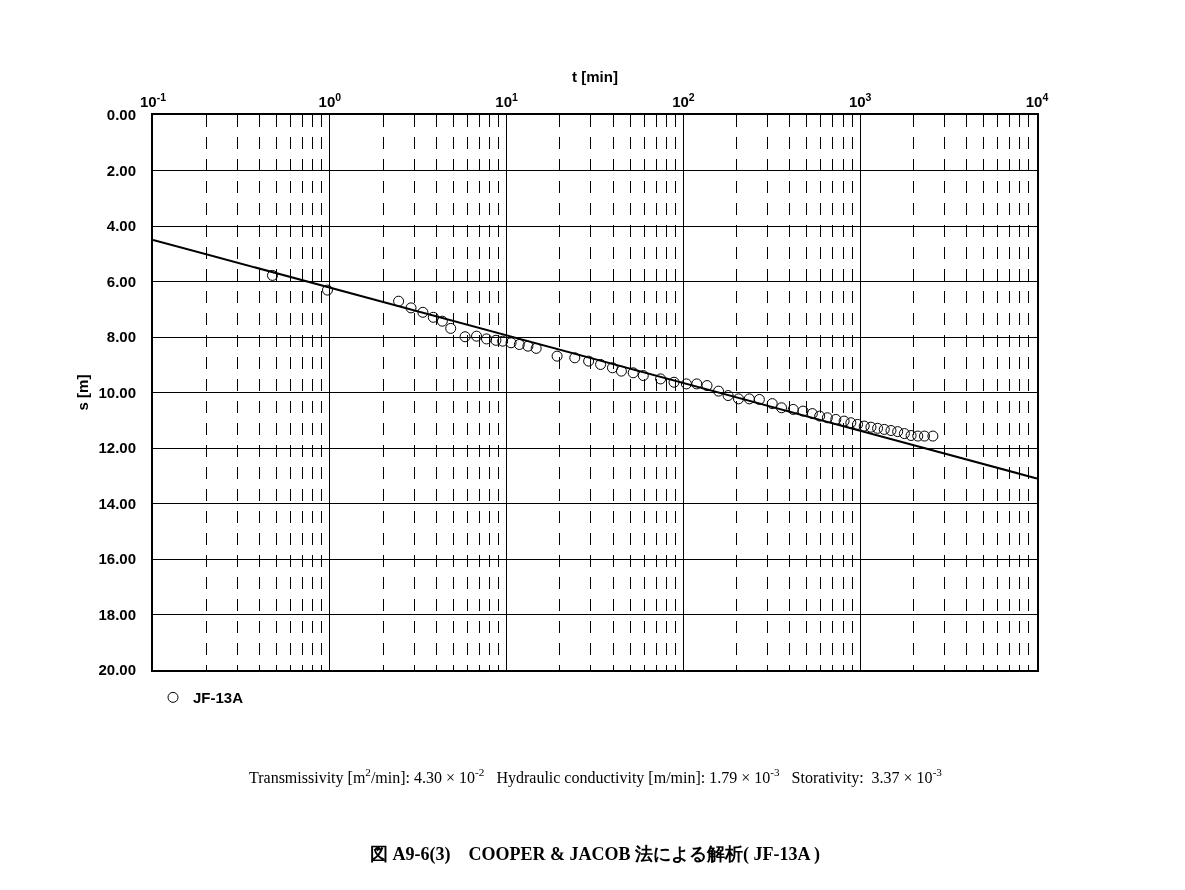 This screenshot has height=890, width=1185. Describe the element at coordinates (121, 337) in the screenshot. I see `y-tick-label: 8.00` at that location.